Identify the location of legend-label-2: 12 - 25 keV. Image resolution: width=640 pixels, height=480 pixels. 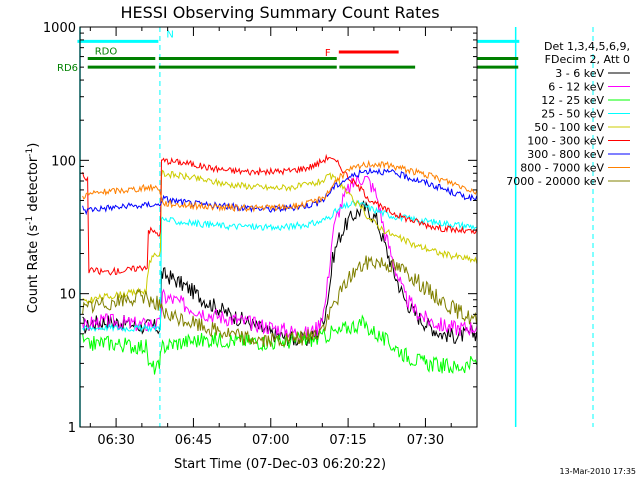
(572, 100).